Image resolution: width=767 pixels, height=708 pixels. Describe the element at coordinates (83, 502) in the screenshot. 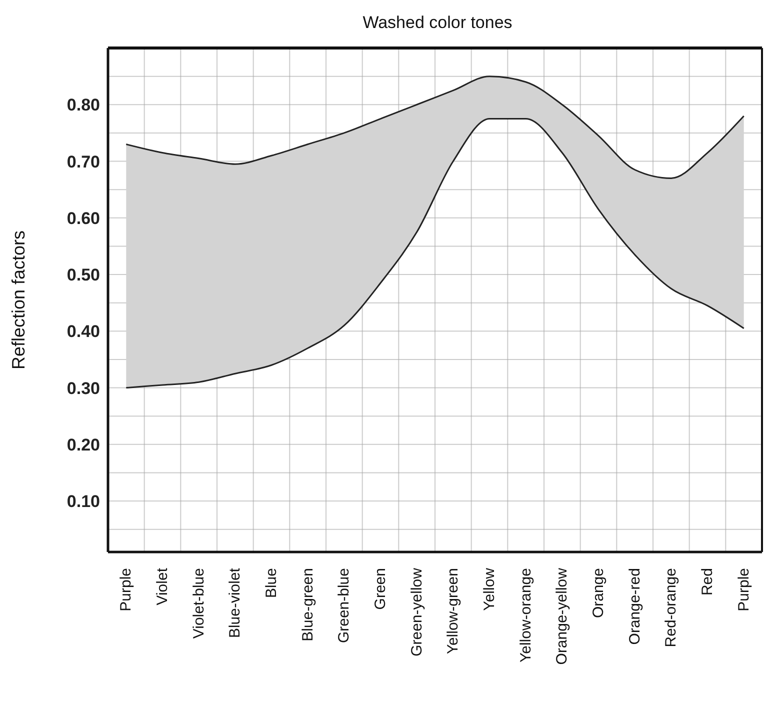

I see `y-tick-label: 0.10` at that location.